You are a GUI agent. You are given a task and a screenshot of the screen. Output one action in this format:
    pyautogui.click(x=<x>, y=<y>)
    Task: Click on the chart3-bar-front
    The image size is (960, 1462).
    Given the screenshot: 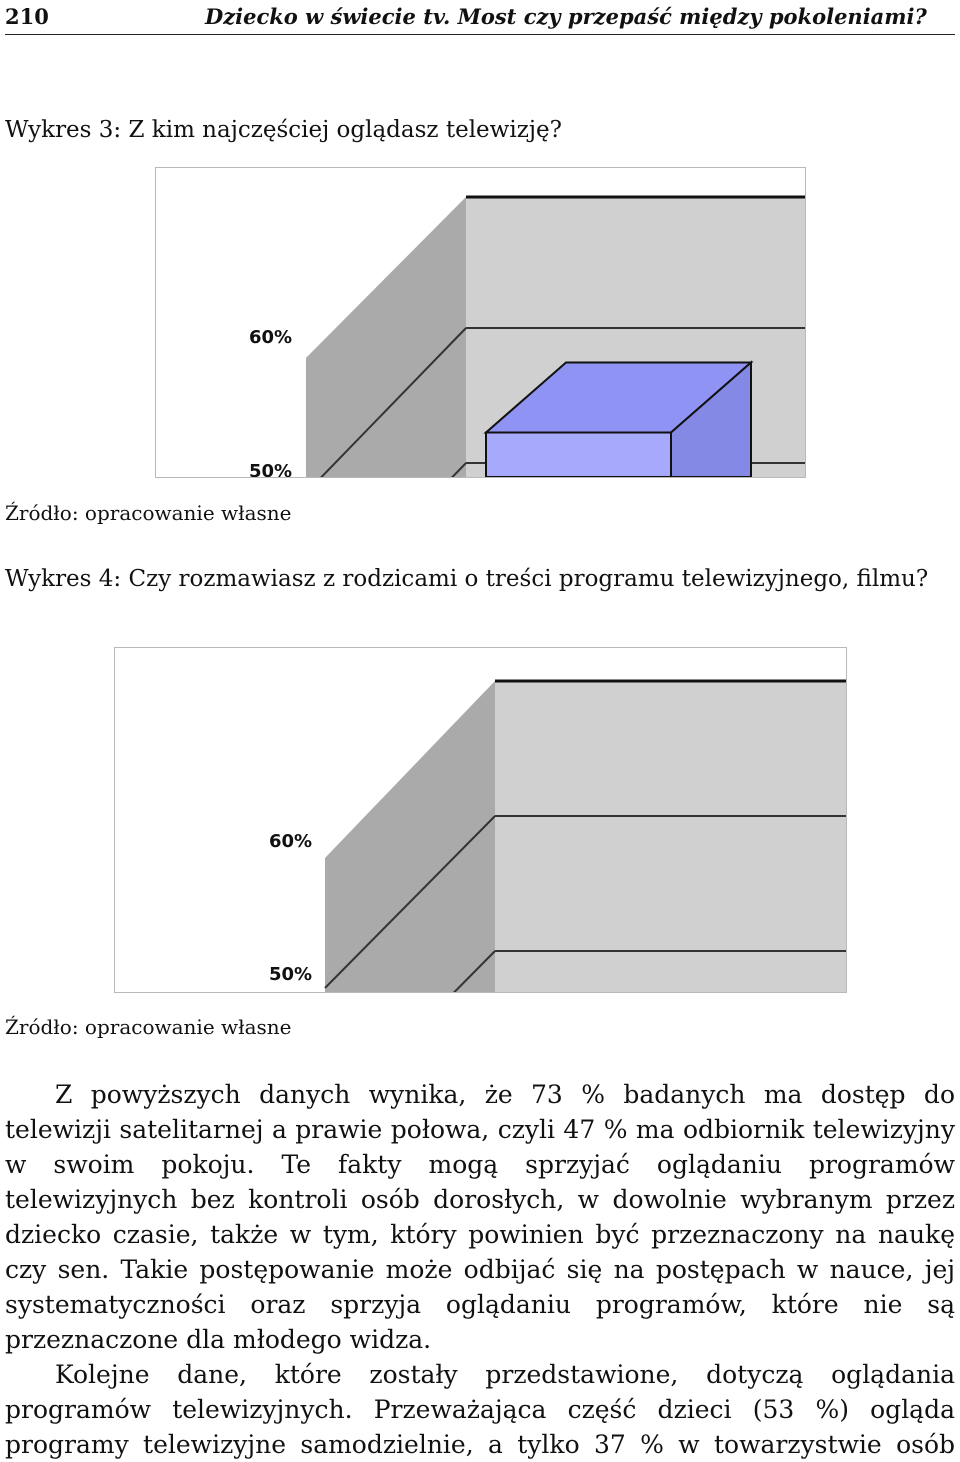 What is the action you would take?
    pyautogui.click(x=578, y=454)
    